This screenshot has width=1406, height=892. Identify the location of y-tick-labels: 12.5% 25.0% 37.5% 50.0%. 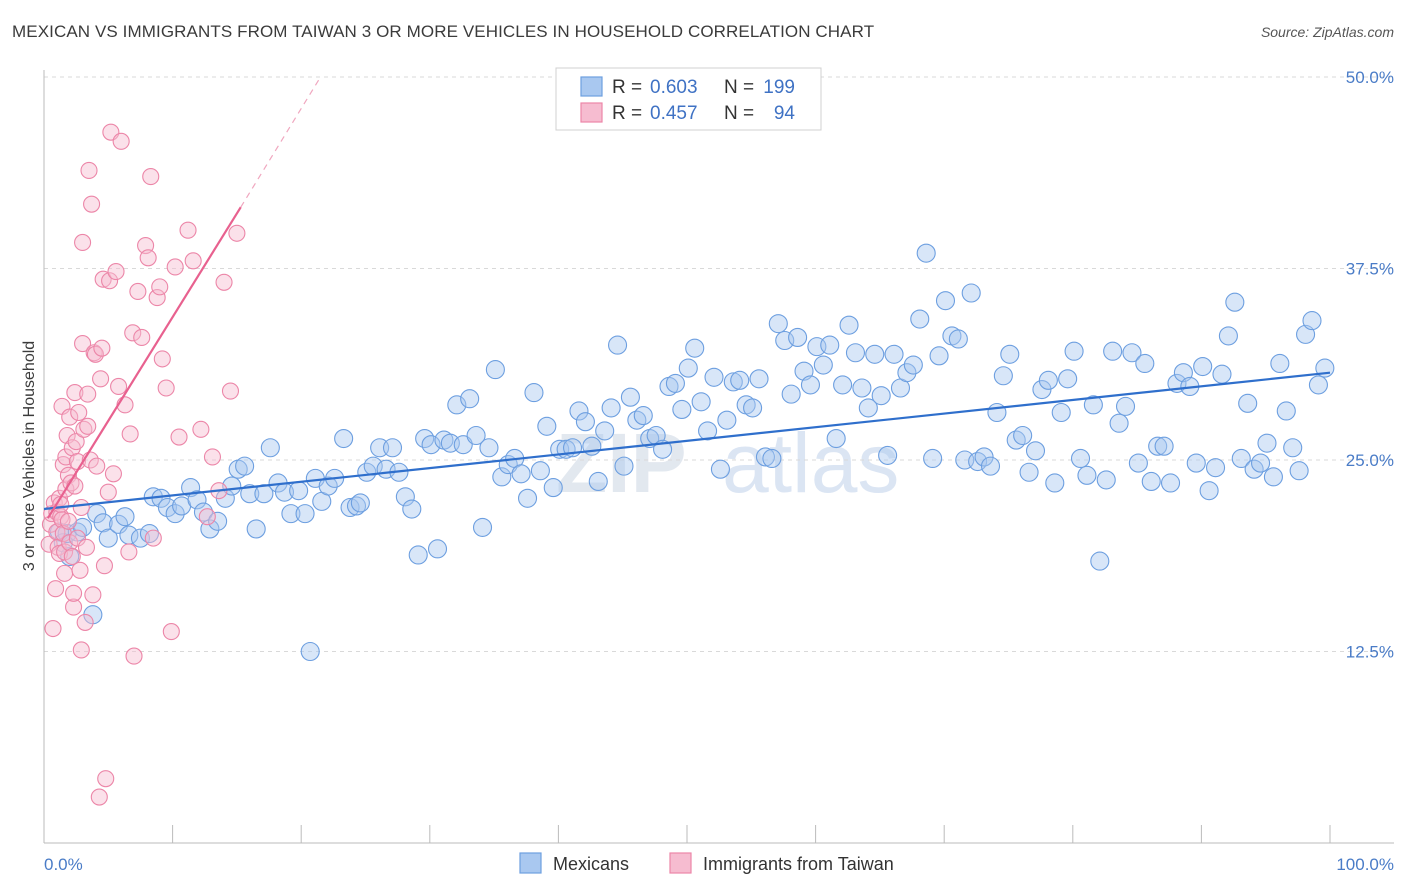
(1370, 365).